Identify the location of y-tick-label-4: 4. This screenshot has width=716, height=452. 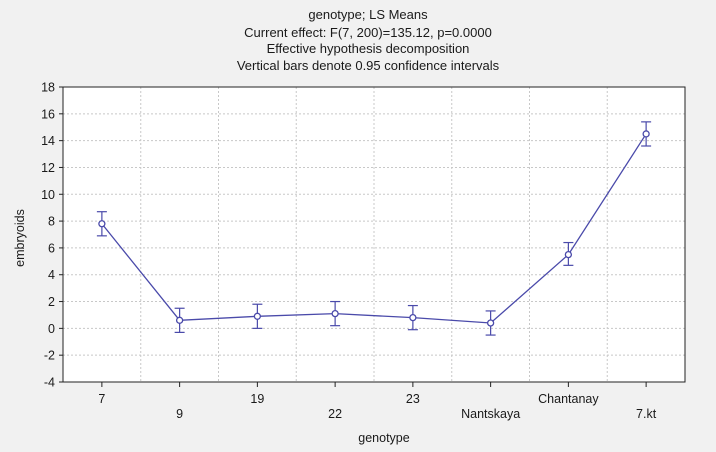
(51, 275).